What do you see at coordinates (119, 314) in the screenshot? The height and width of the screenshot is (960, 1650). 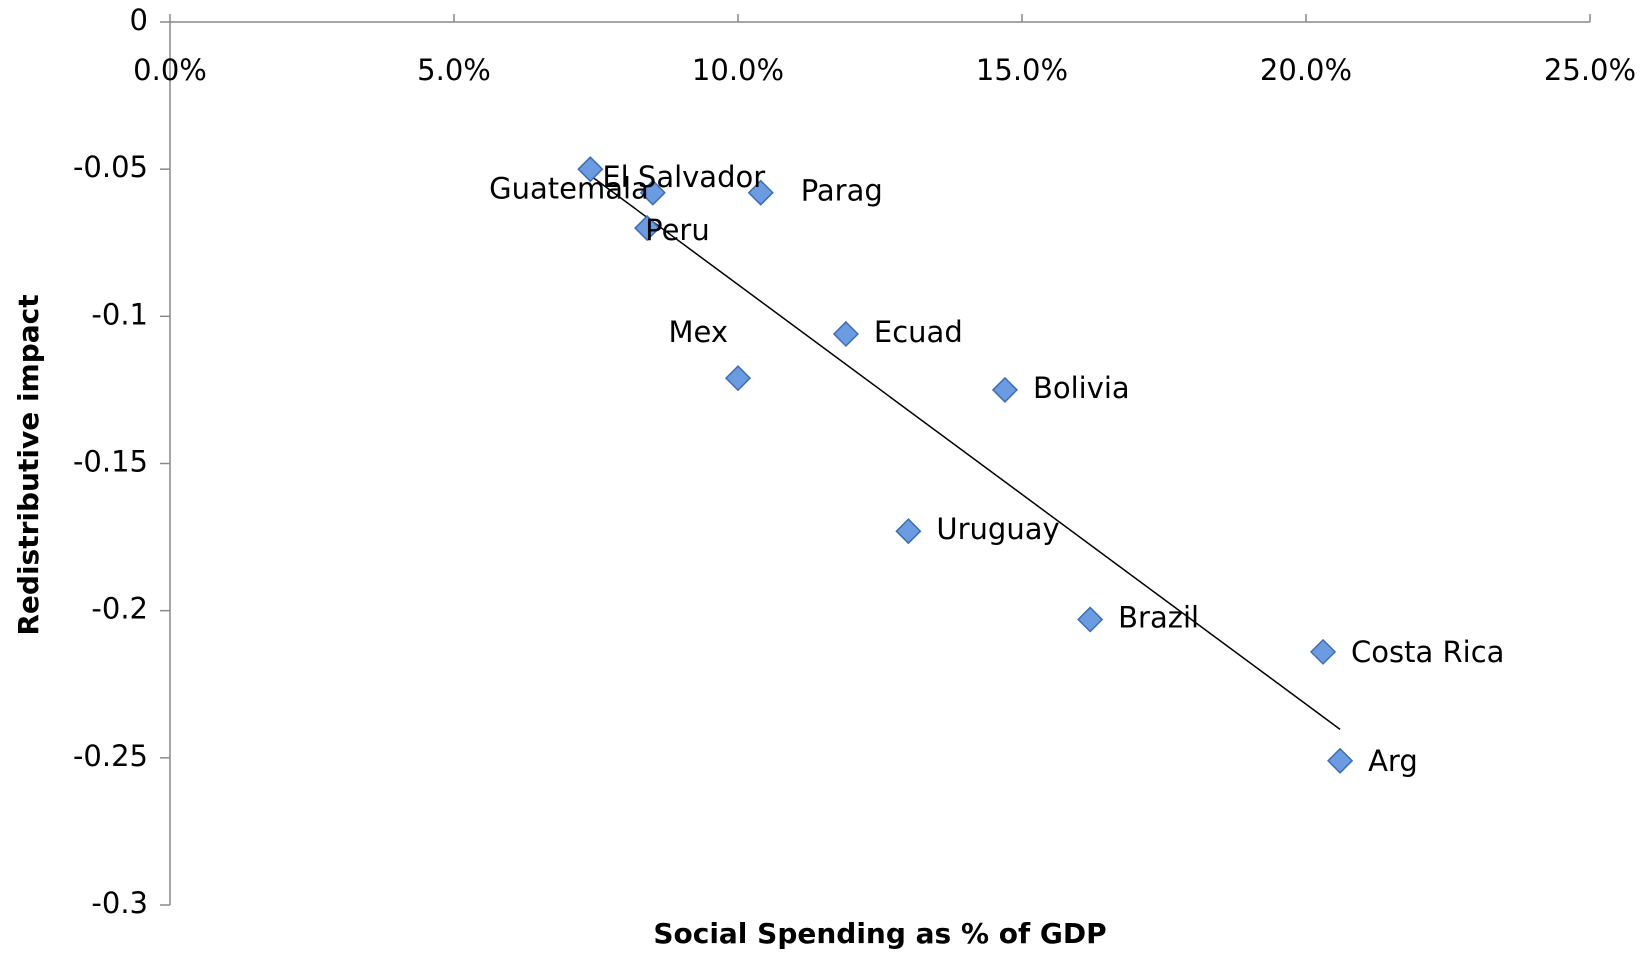 I see `y-tick-label: -0.1` at bounding box center [119, 314].